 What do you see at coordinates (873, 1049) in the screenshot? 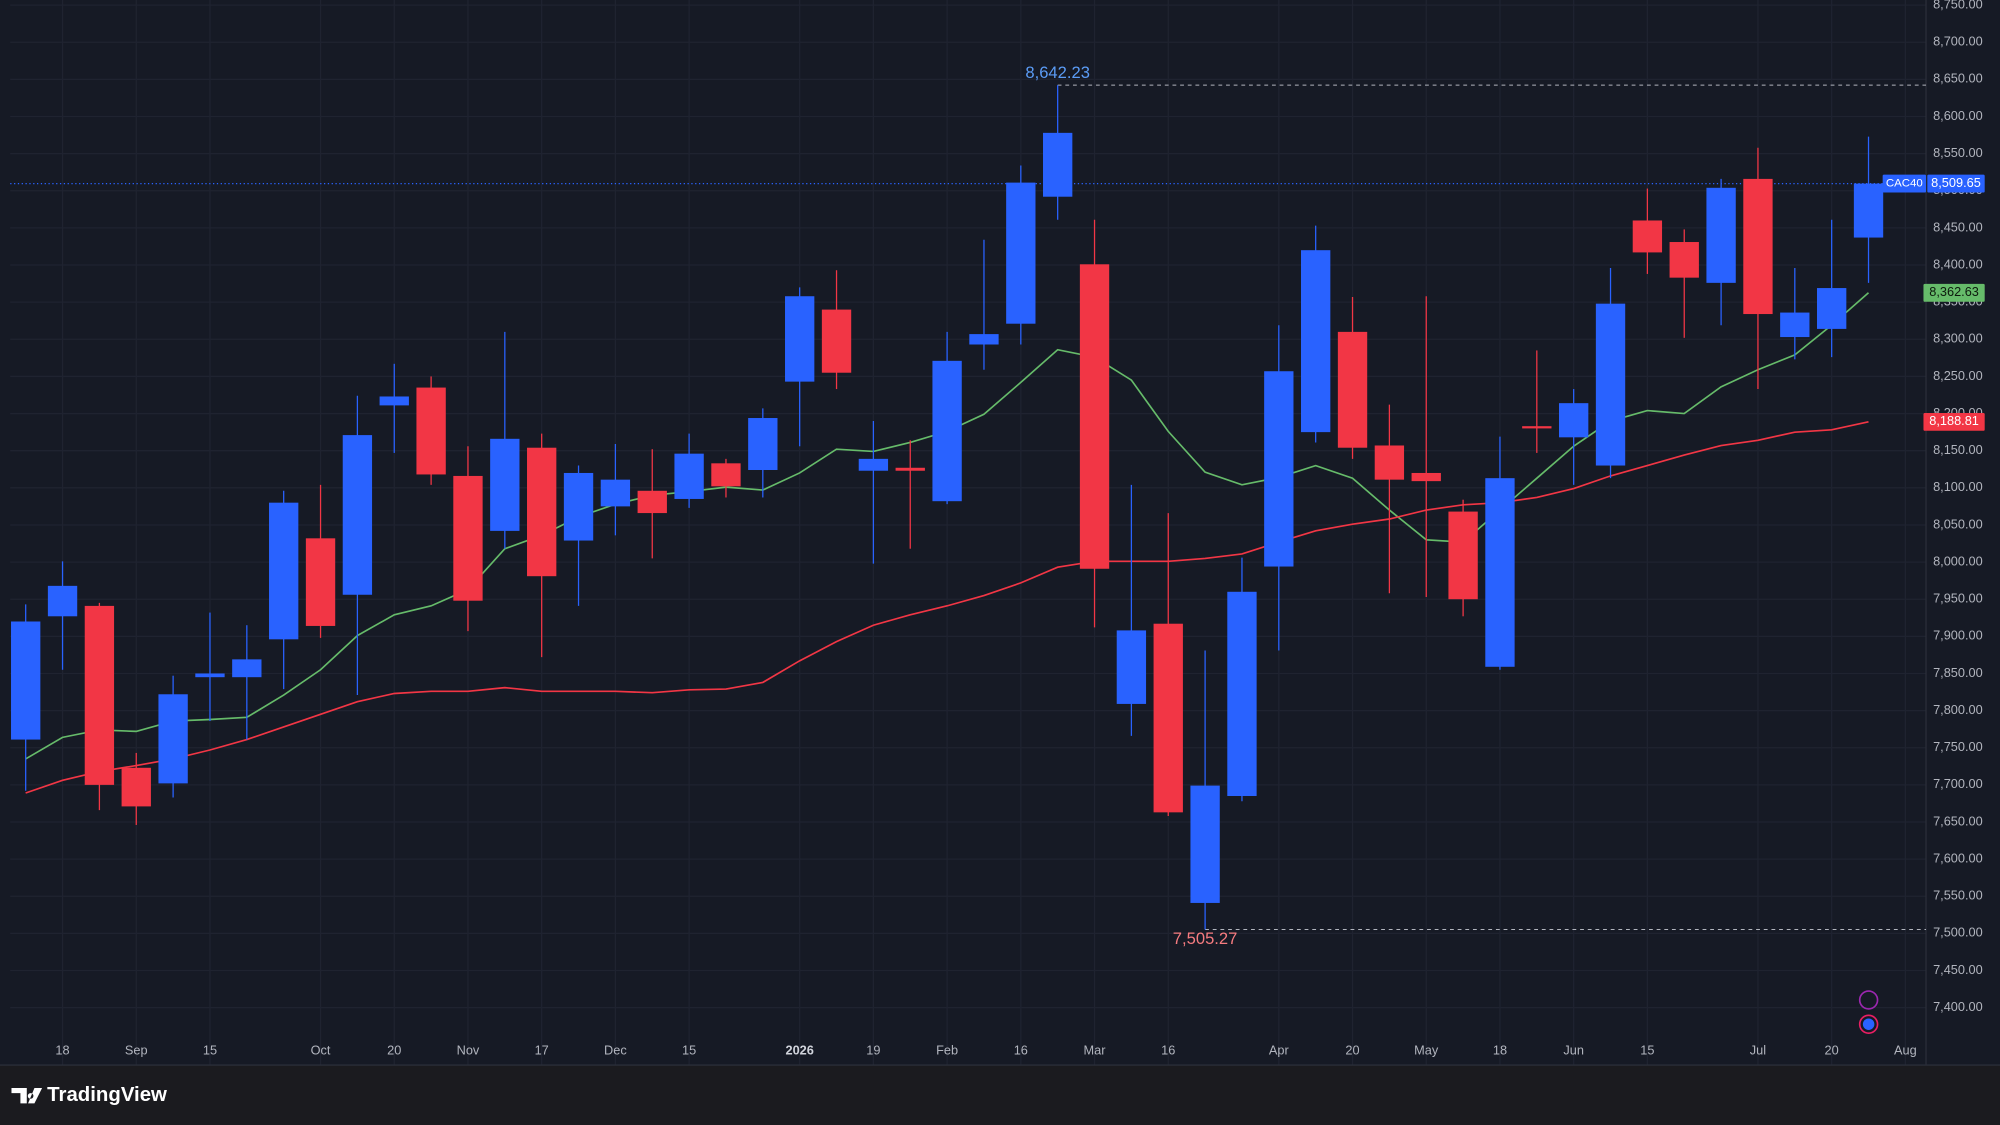
I see `x-tick-label: 19` at bounding box center [873, 1049].